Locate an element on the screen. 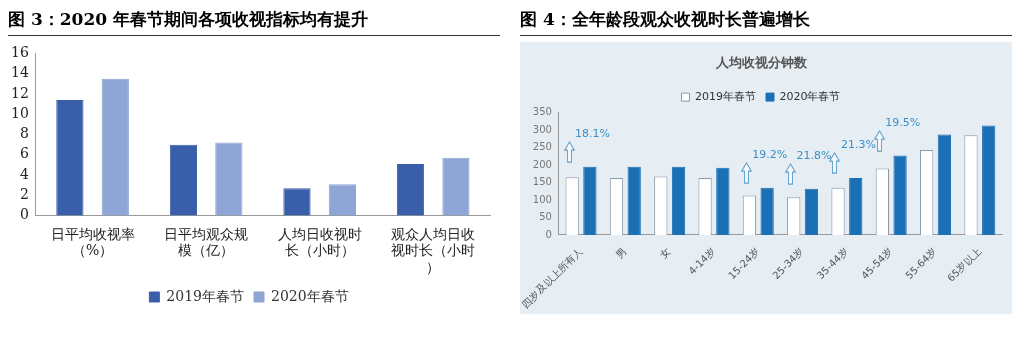 This screenshot has height=340, width=1022. annotation: 19.2% is located at coordinates (770, 154).